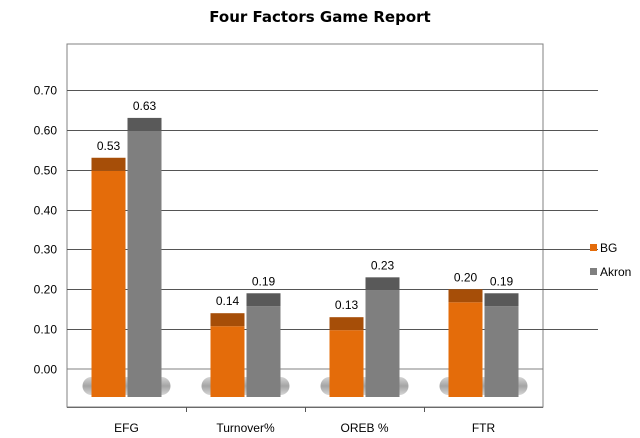 The width and height of the screenshot is (640, 438). What do you see at coordinates (319, 17) in the screenshot?
I see `chart-title: Four Factors Game Report` at bounding box center [319, 17].